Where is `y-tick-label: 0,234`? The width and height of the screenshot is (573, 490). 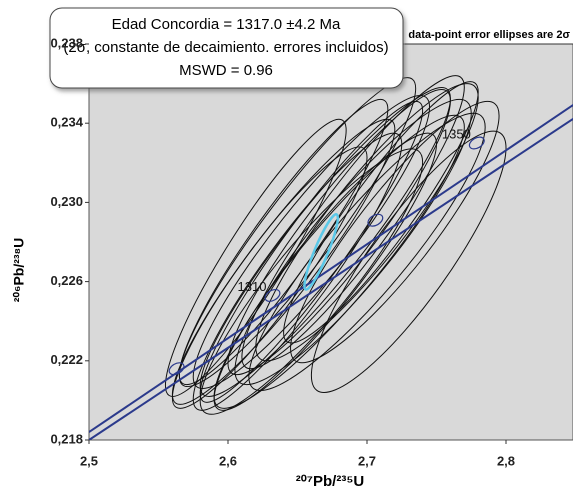
y-tick-label: 0,234 is located at coordinates (66, 122).